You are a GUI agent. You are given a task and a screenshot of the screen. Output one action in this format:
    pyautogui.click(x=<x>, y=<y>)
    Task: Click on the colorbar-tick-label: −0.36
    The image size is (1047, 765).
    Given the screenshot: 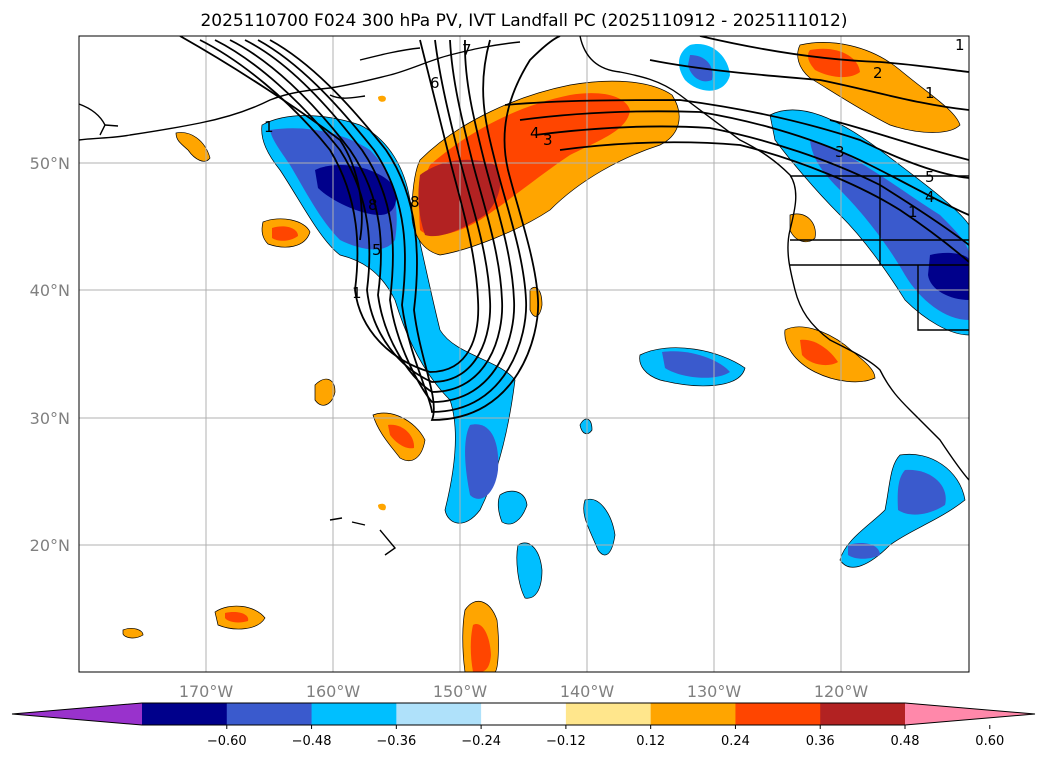 What is the action you would take?
    pyautogui.click(x=396, y=741)
    